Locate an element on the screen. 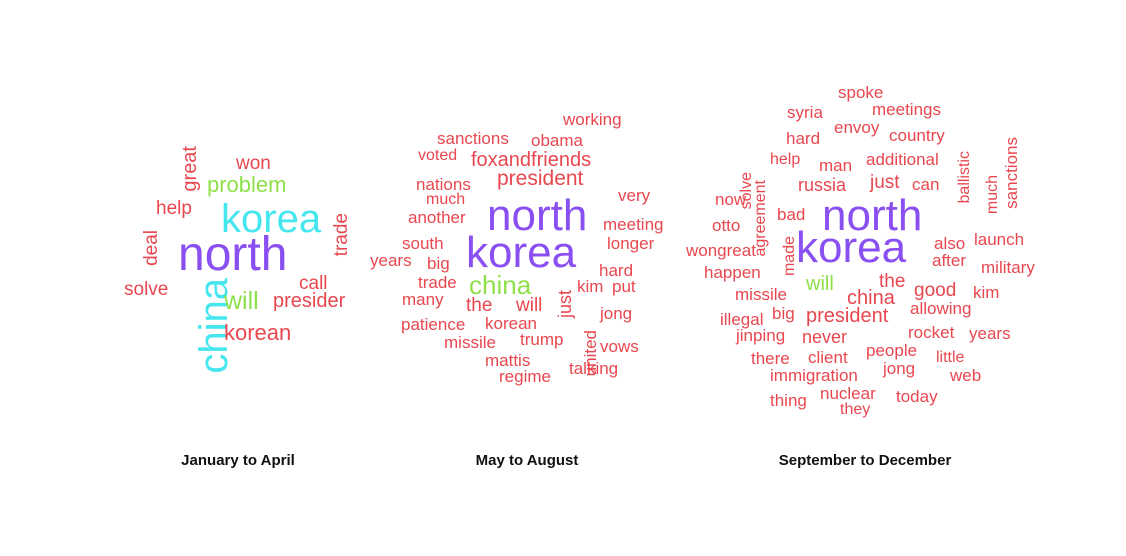  cloud-word-people: people is located at coordinates (891, 350).